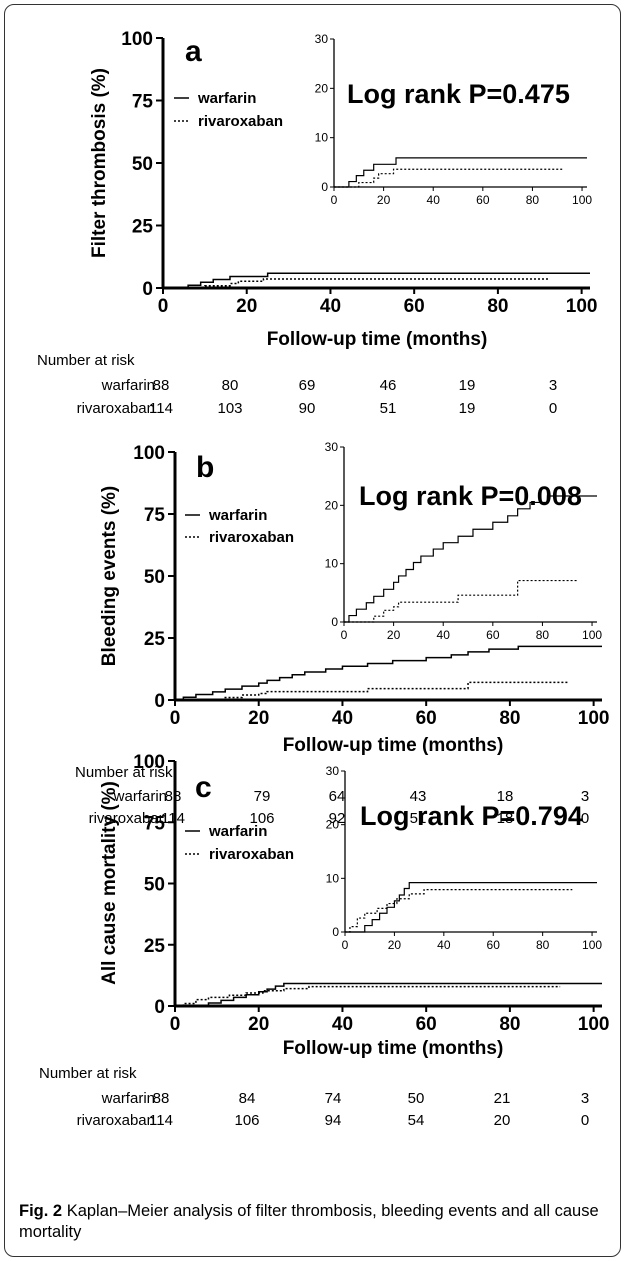 The image size is (627, 1261). Describe the element at coordinates (307, 408) in the screenshot. I see `risk-value: 90` at that location.